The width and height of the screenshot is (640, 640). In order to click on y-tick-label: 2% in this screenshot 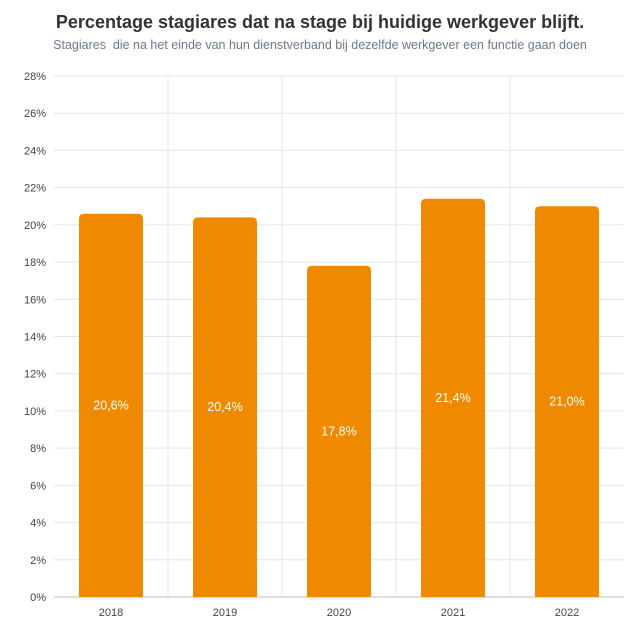, I will do `click(38, 561)`.